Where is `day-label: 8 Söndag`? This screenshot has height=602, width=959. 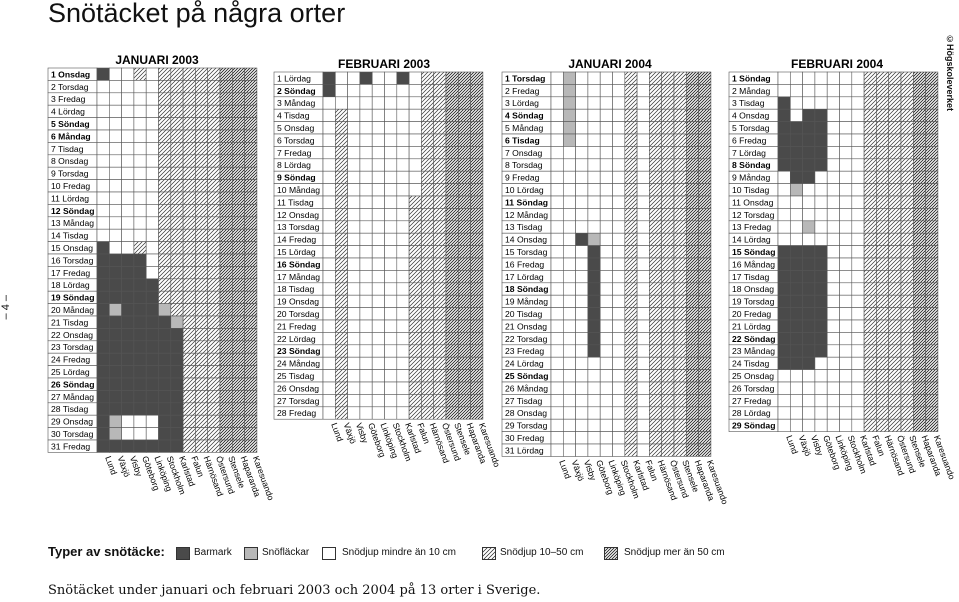
day-label: 8 Söndag is located at coordinates (751, 165).